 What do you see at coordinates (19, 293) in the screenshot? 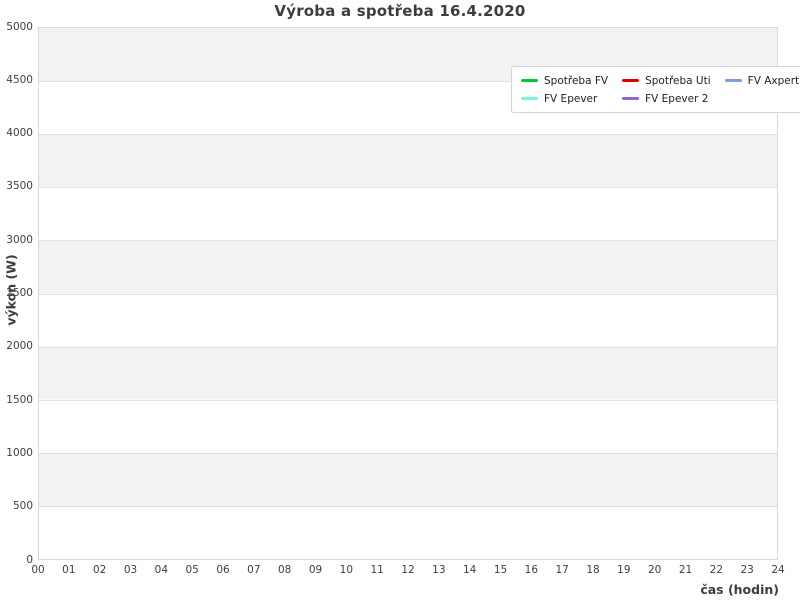
I see `y-tick-label: 2500` at bounding box center [19, 293].